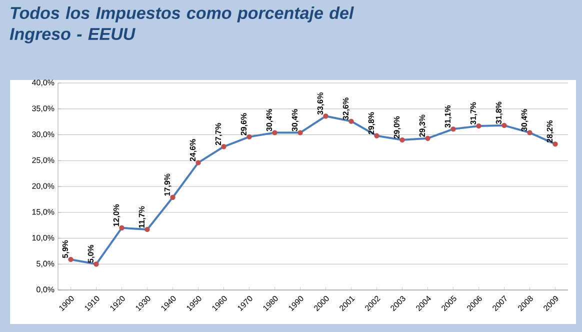  What do you see at coordinates (43, 160) in the screenshot?
I see `y-tick-label: 25,0%` at bounding box center [43, 160].